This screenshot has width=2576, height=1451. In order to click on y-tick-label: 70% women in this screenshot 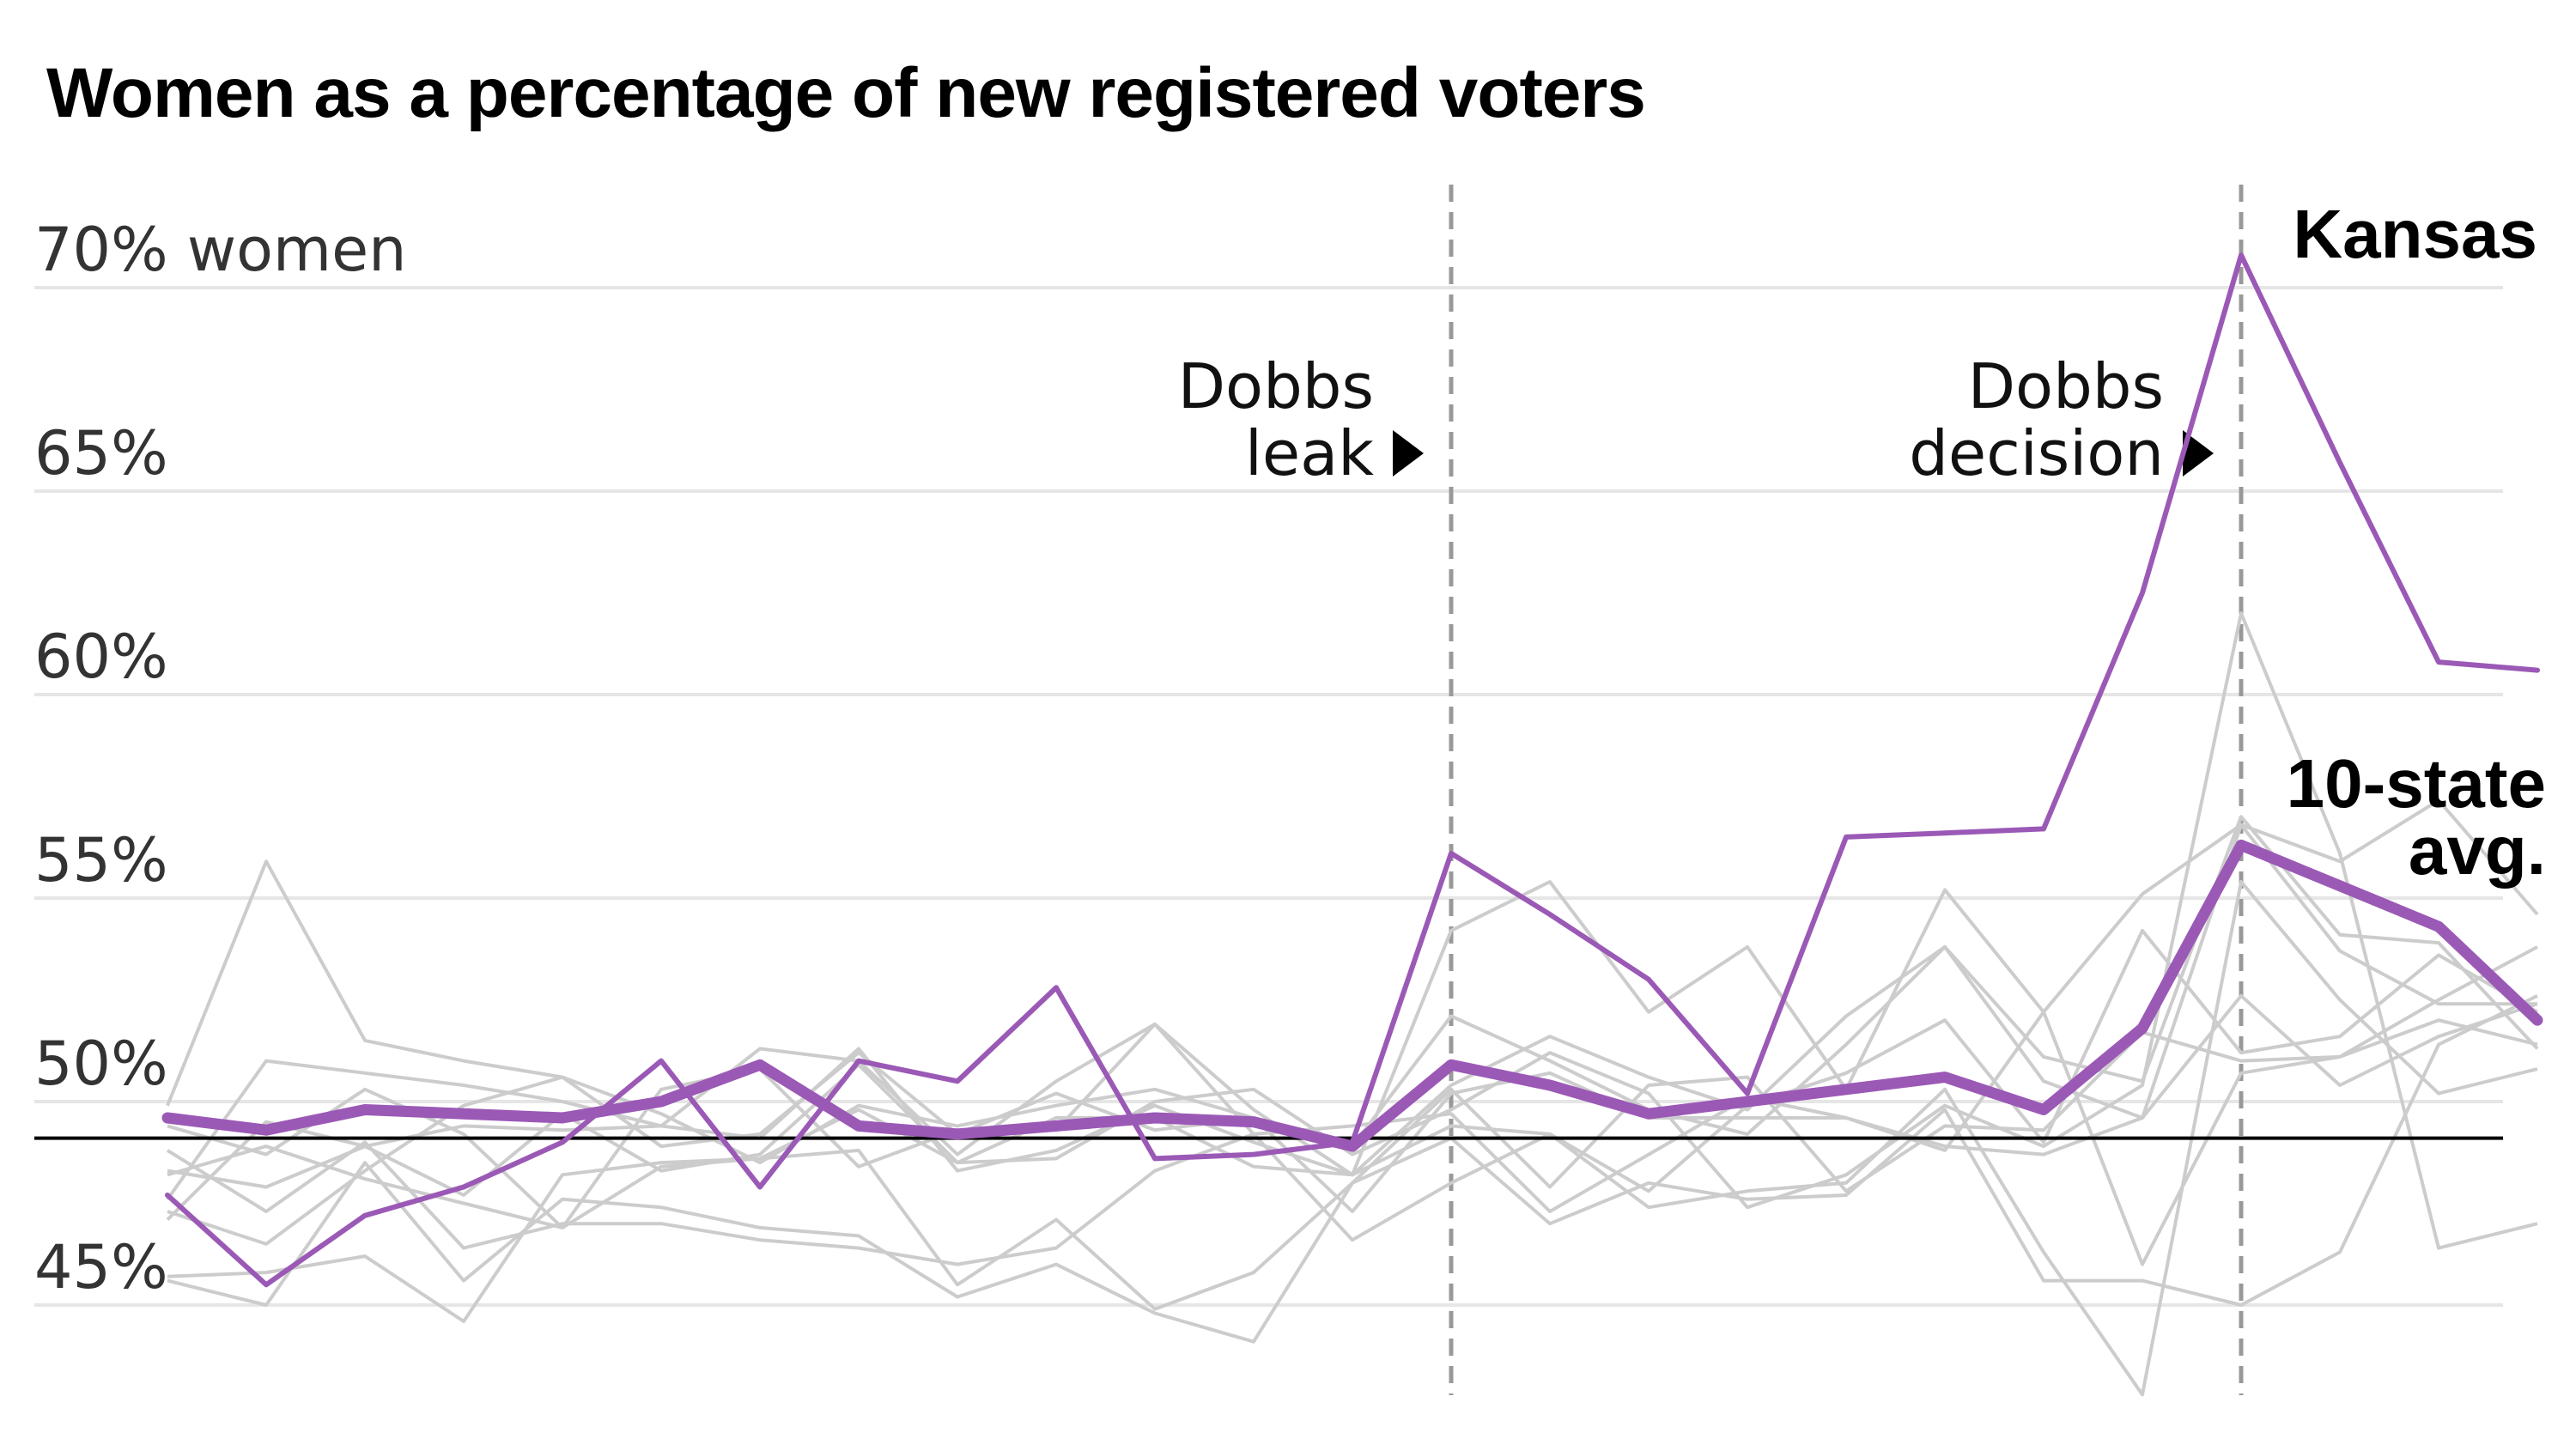, I will do `click(220, 250)`.